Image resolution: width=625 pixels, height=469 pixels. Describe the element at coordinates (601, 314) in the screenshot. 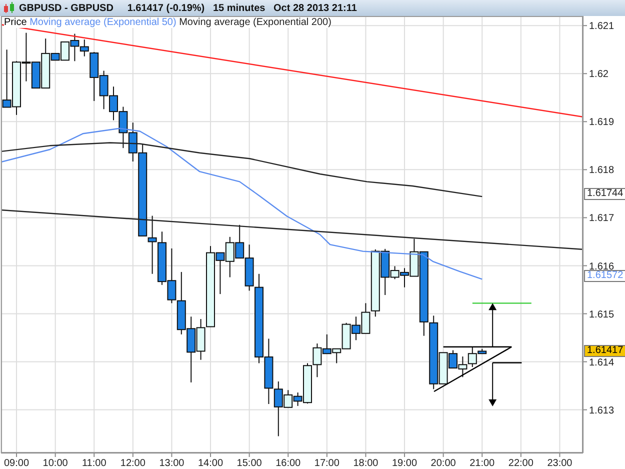

I see `y-tick-label: 1.615` at that location.